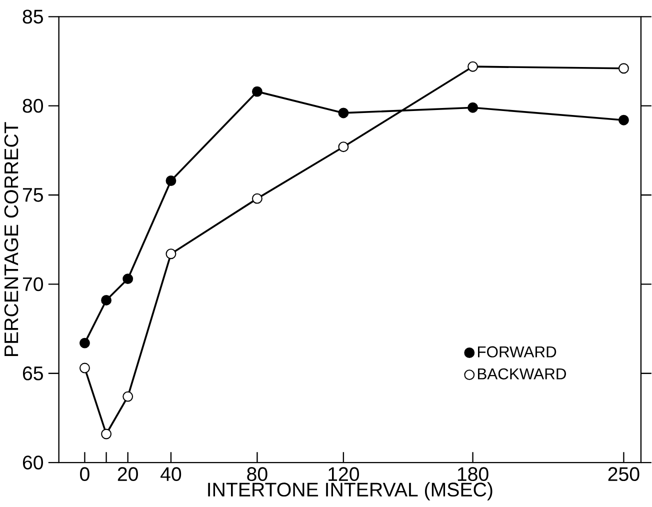 Image resolution: width=652 pixels, height=507 pixels. What do you see at coordinates (522, 374) in the screenshot?
I see `legend-label: BACKWARD` at bounding box center [522, 374].